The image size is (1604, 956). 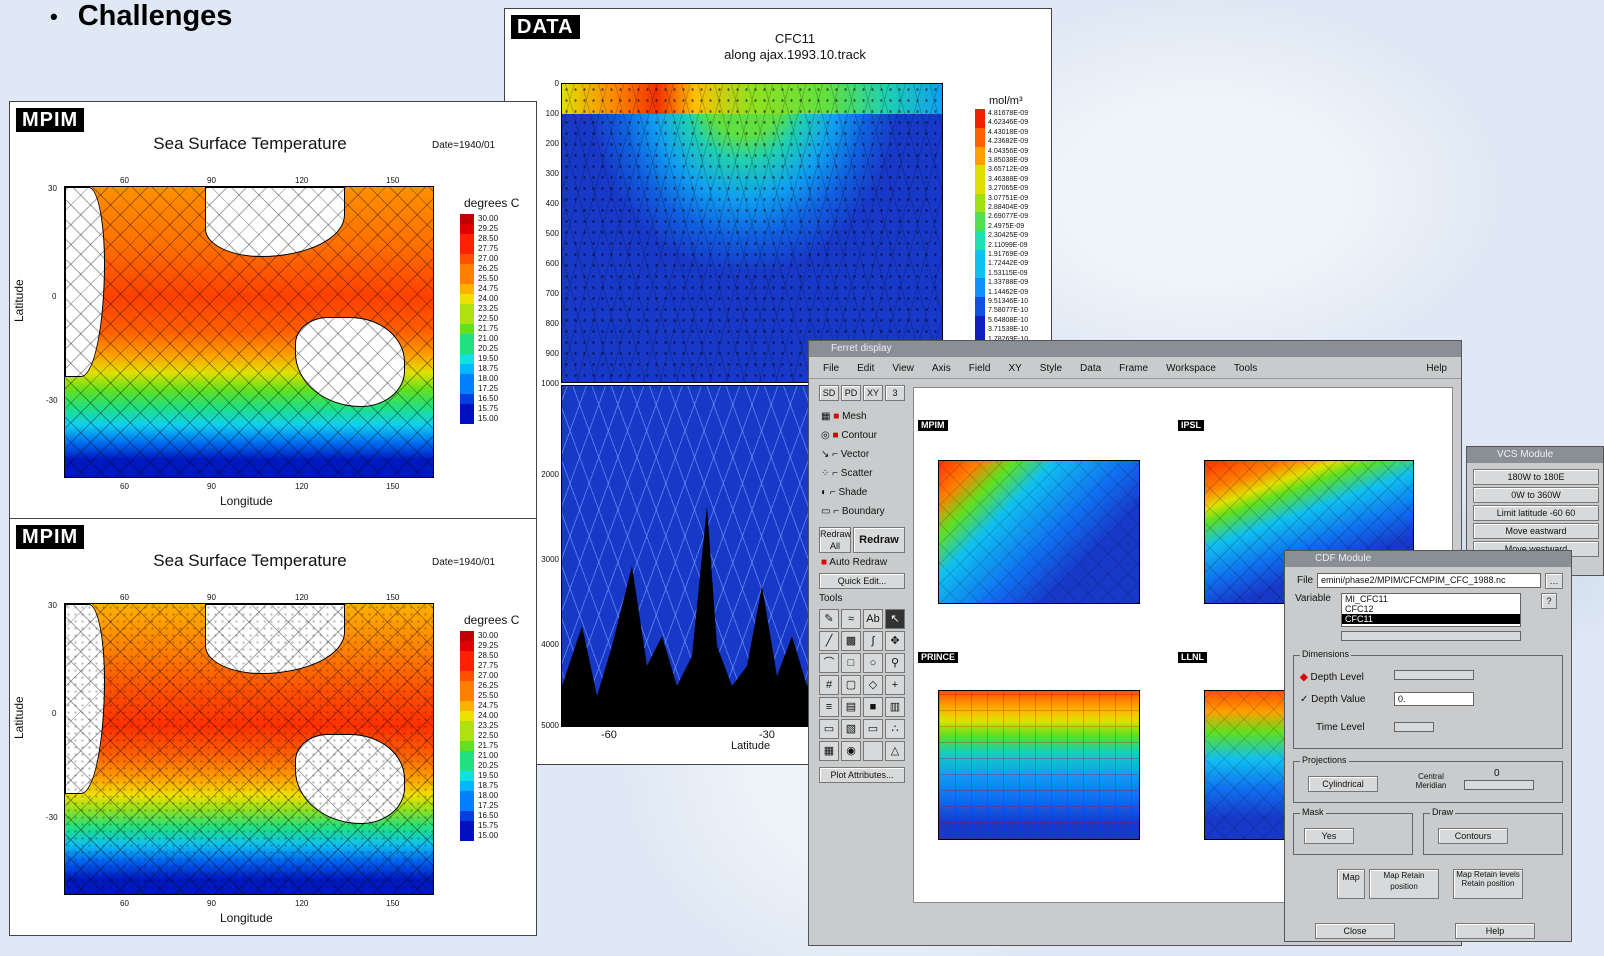 What do you see at coordinates (488, 278) in the screenshot?
I see `legend-level: 25.50` at bounding box center [488, 278].